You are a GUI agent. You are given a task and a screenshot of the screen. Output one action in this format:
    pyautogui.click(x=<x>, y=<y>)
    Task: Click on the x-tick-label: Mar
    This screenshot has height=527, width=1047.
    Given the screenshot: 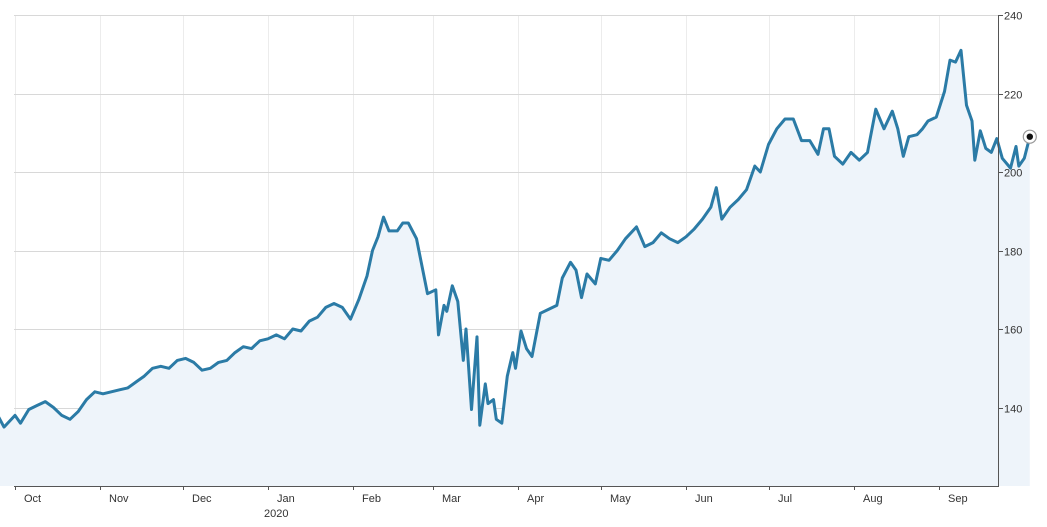 What is the action you would take?
    pyautogui.click(x=451, y=499)
    